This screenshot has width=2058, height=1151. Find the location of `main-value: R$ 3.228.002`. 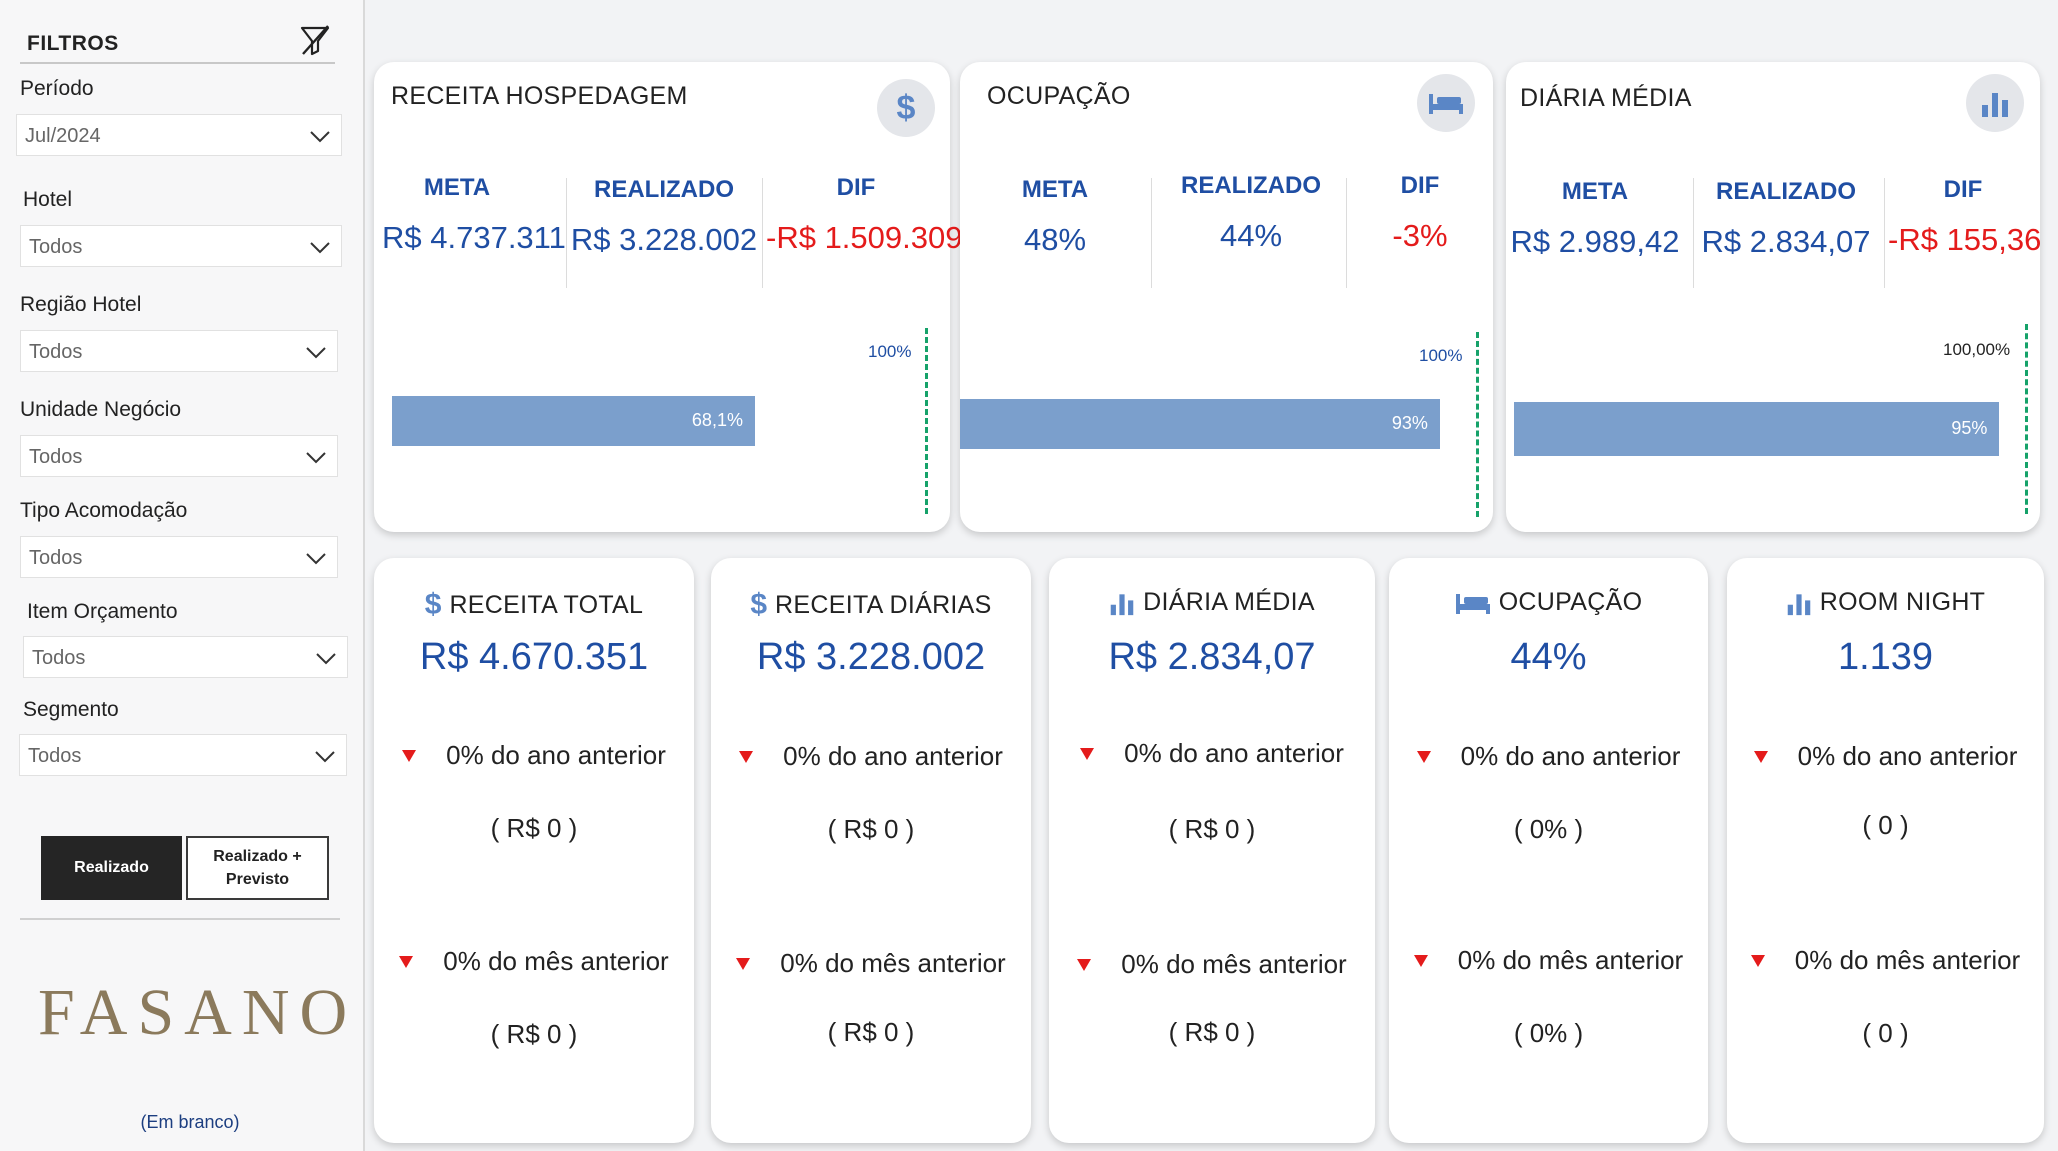

main-value: R$ 3.228.002 is located at coordinates (871, 657).